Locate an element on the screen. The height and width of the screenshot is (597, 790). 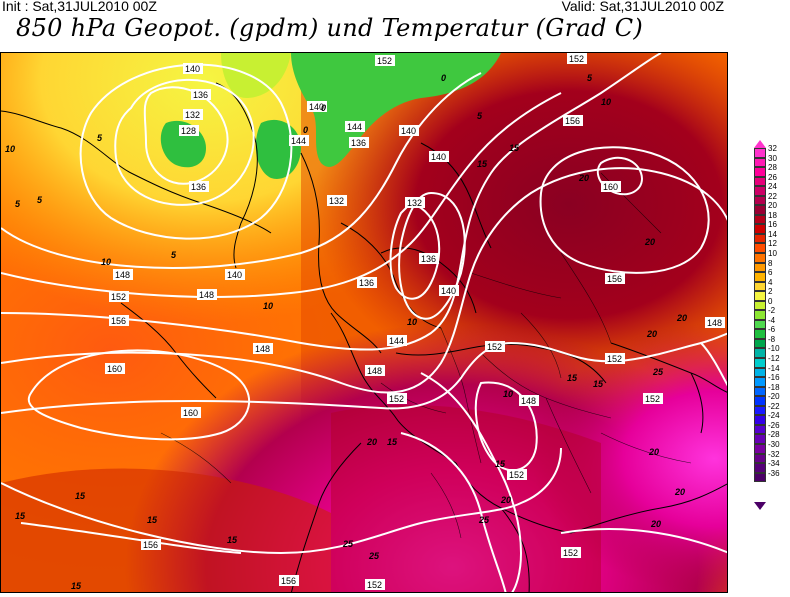
legend-colorbar is located at coordinates (760, 315).